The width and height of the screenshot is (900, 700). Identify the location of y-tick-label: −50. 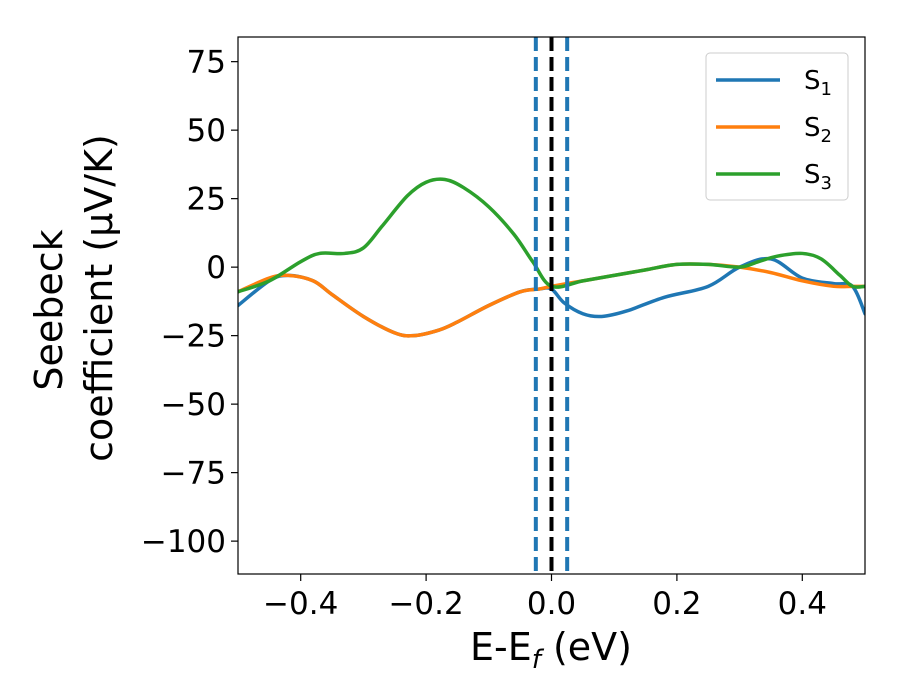
(193, 405).